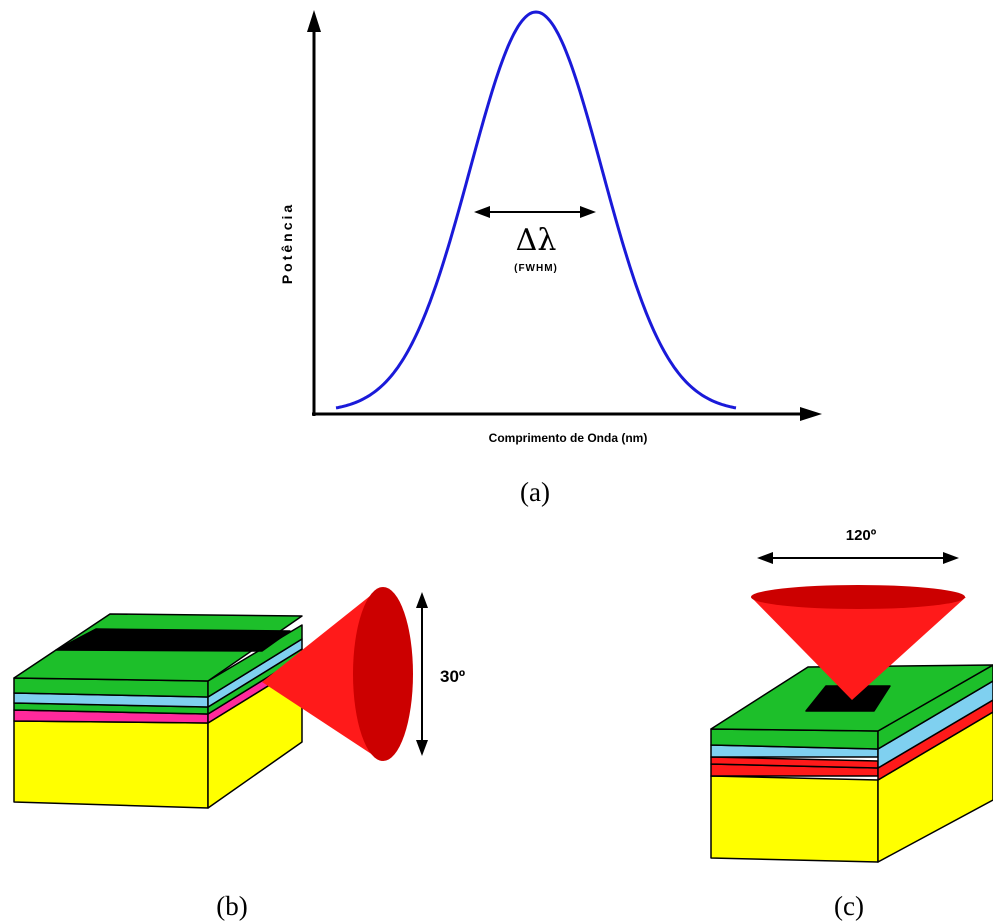 This screenshot has height=924, width=993. Describe the element at coordinates (588, 212) in the screenshot. I see `fwhm-arrowhead-right` at that location.